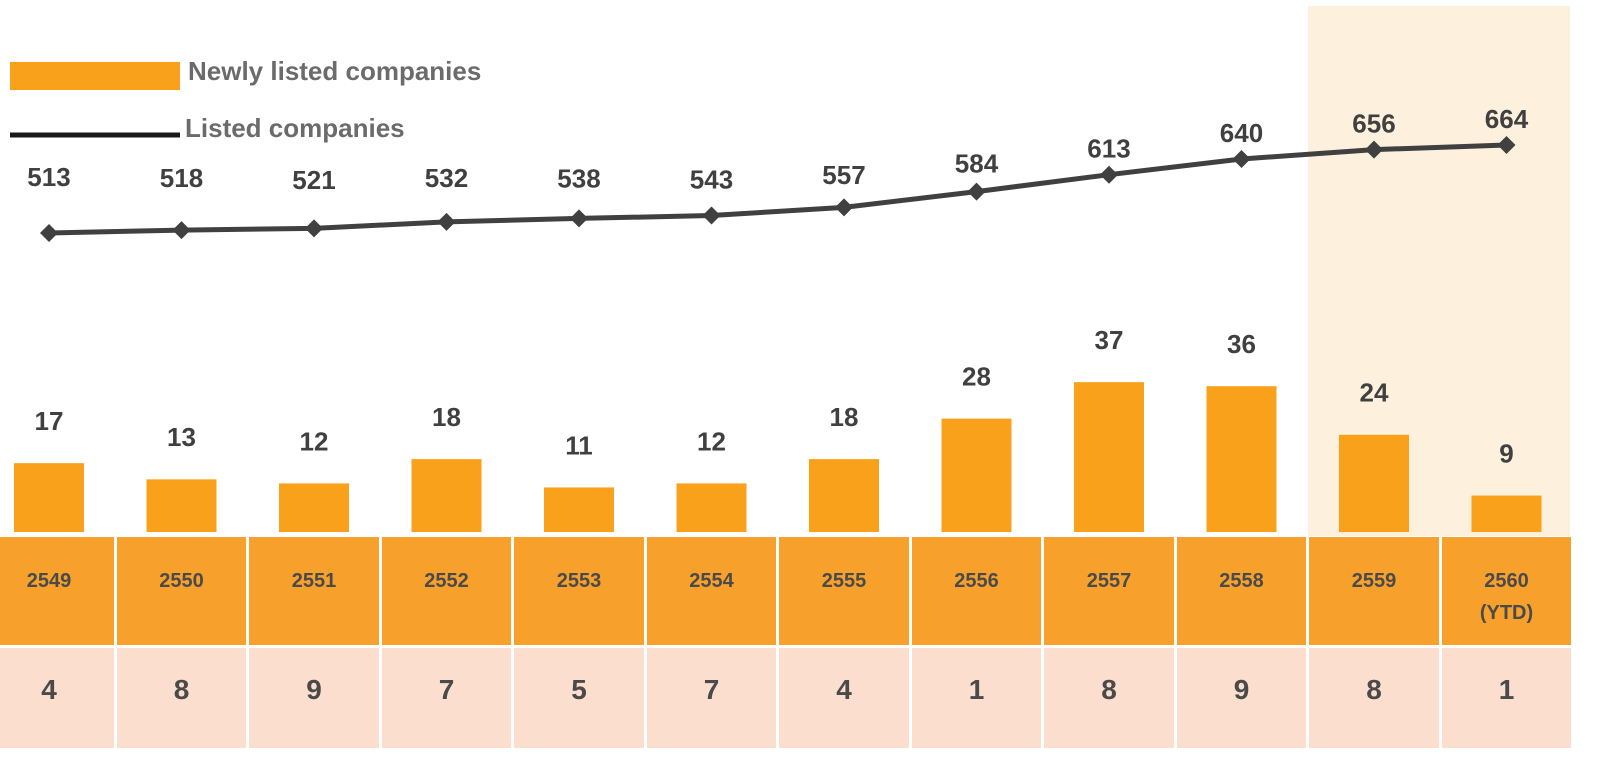 The height and width of the screenshot is (773, 1623). Describe the element at coordinates (313, 180) in the screenshot. I see `line-value-label: 521` at that location.